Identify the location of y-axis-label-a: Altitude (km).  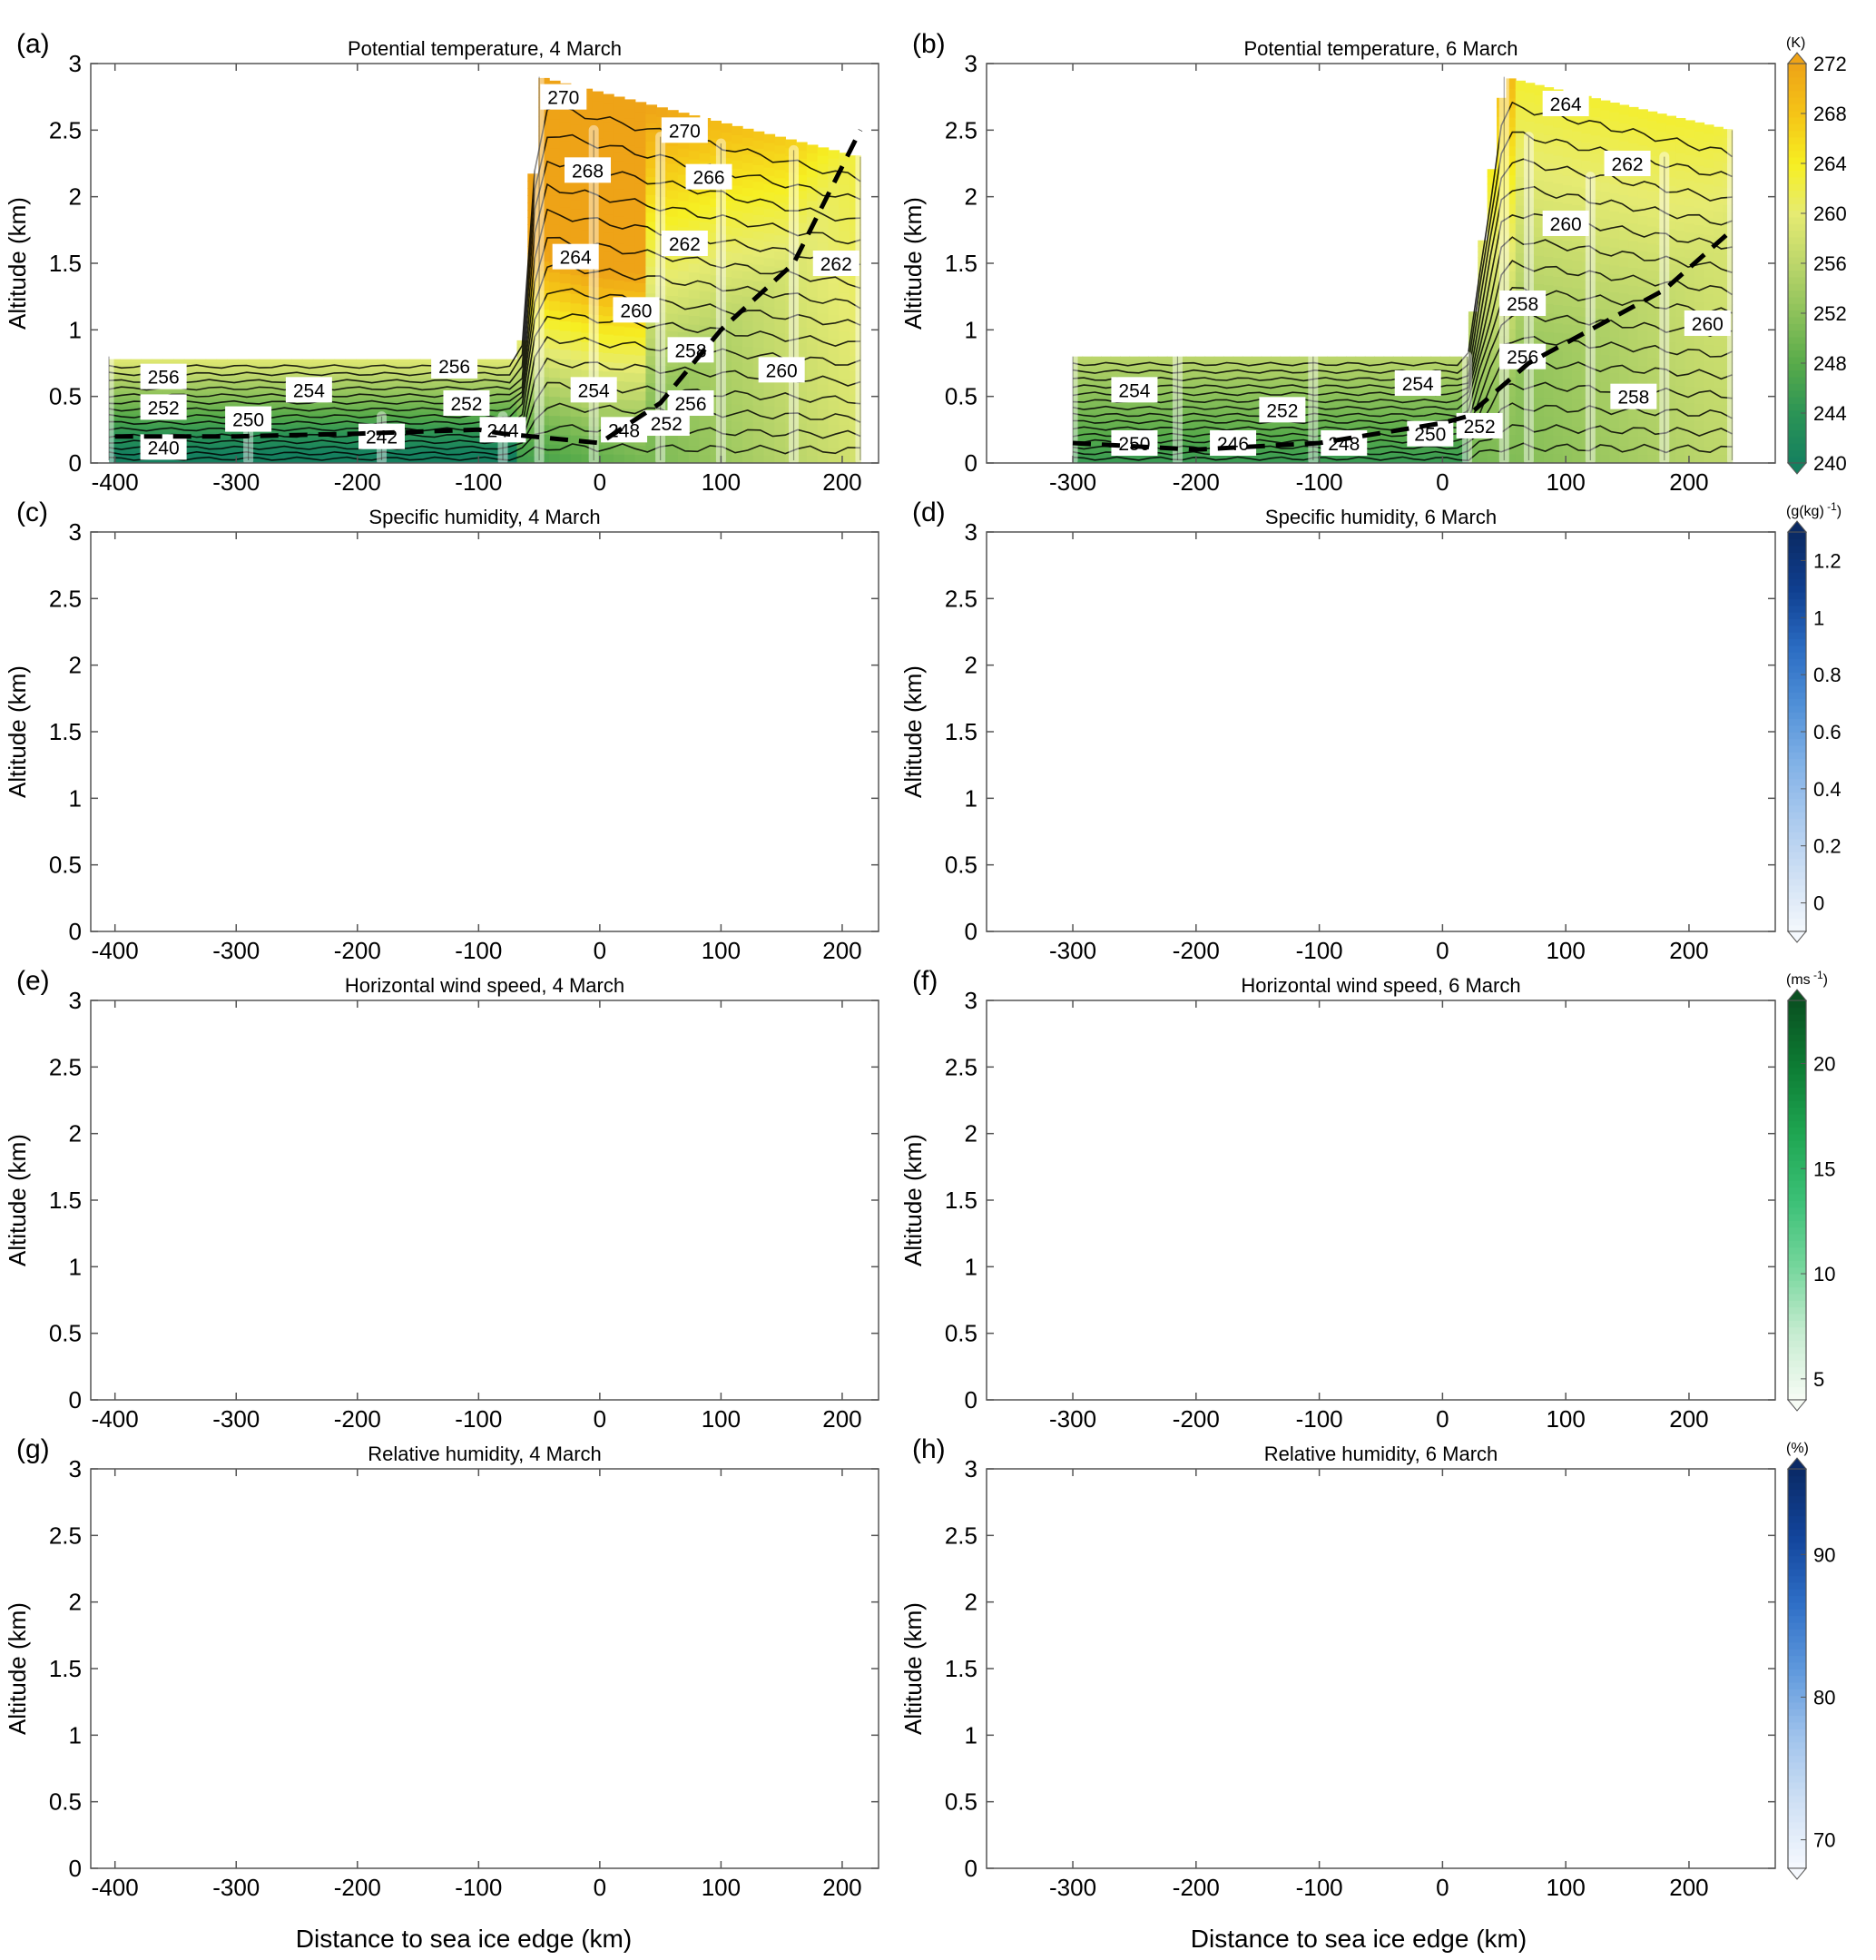
(17, 263).